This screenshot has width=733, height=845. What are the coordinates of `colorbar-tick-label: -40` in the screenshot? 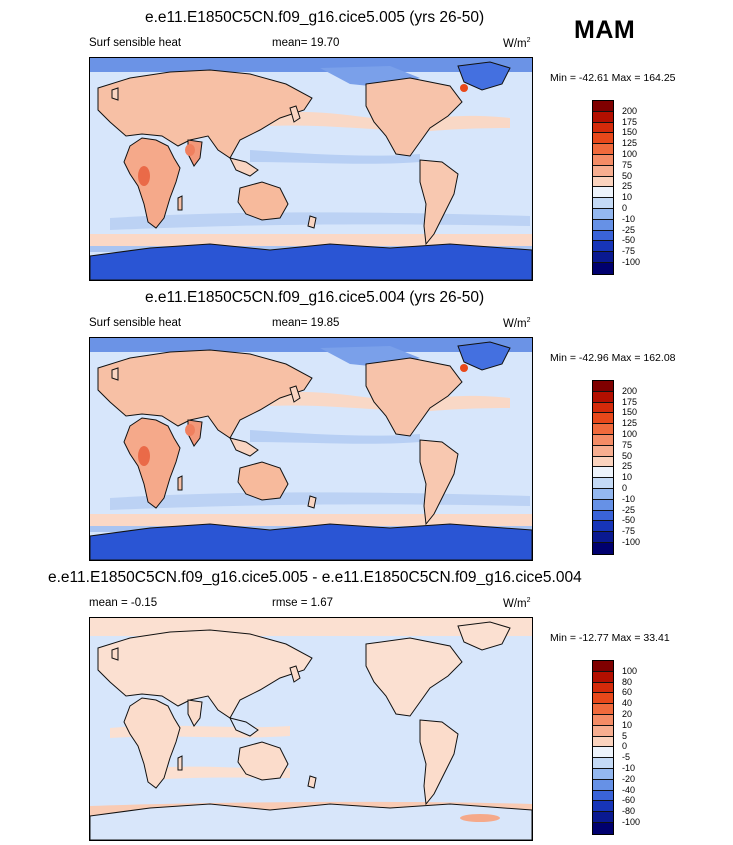 It's located at (629, 789).